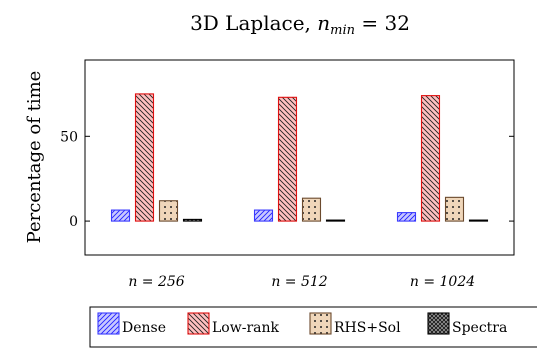 This screenshot has width=537, height=349. Describe the element at coordinates (245, 328) in the screenshot. I see `legend-label: Low-rank` at that location.